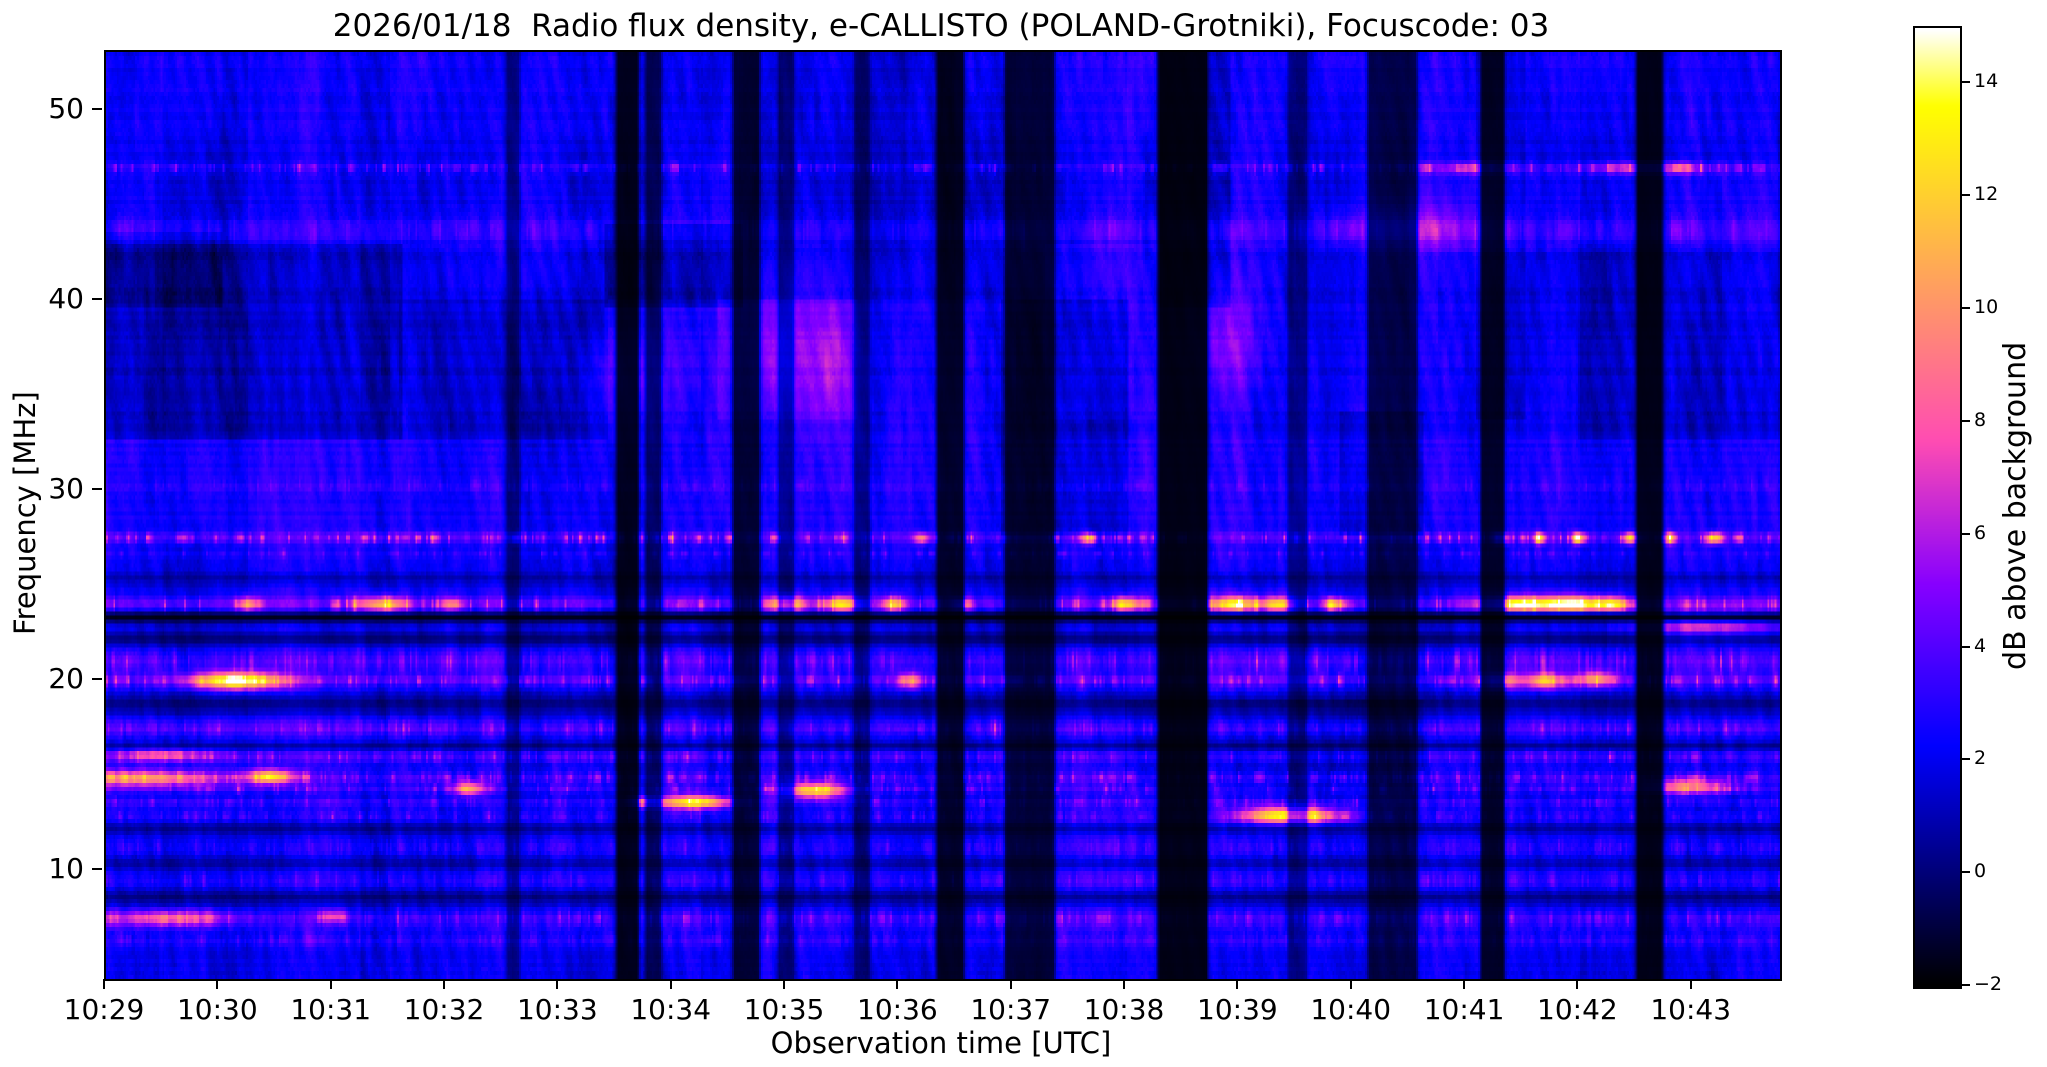  I want to click on x-tick-label: 10:31, so click(331, 1009).